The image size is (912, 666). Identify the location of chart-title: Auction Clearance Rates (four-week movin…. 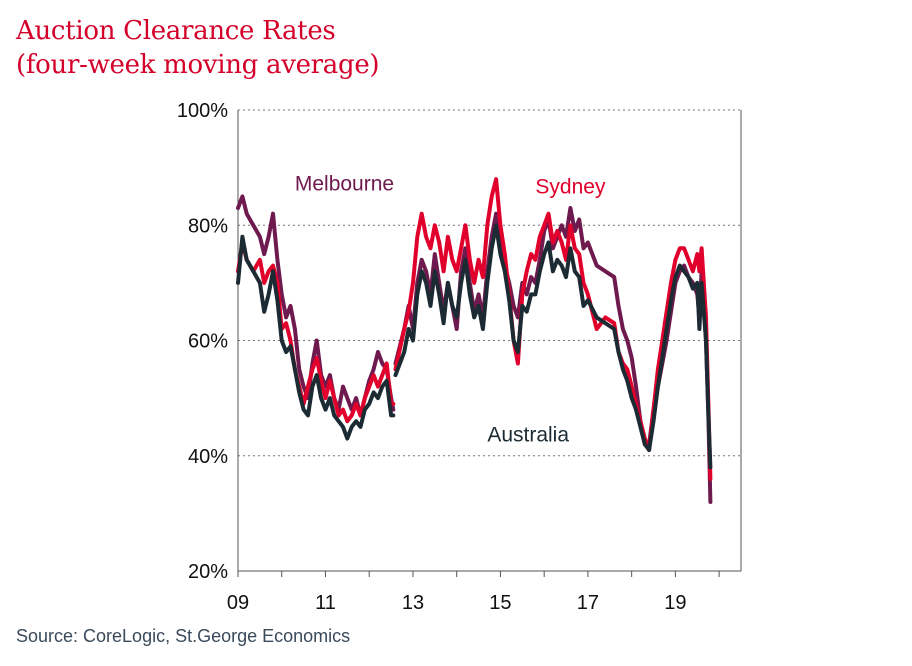
(198, 48).